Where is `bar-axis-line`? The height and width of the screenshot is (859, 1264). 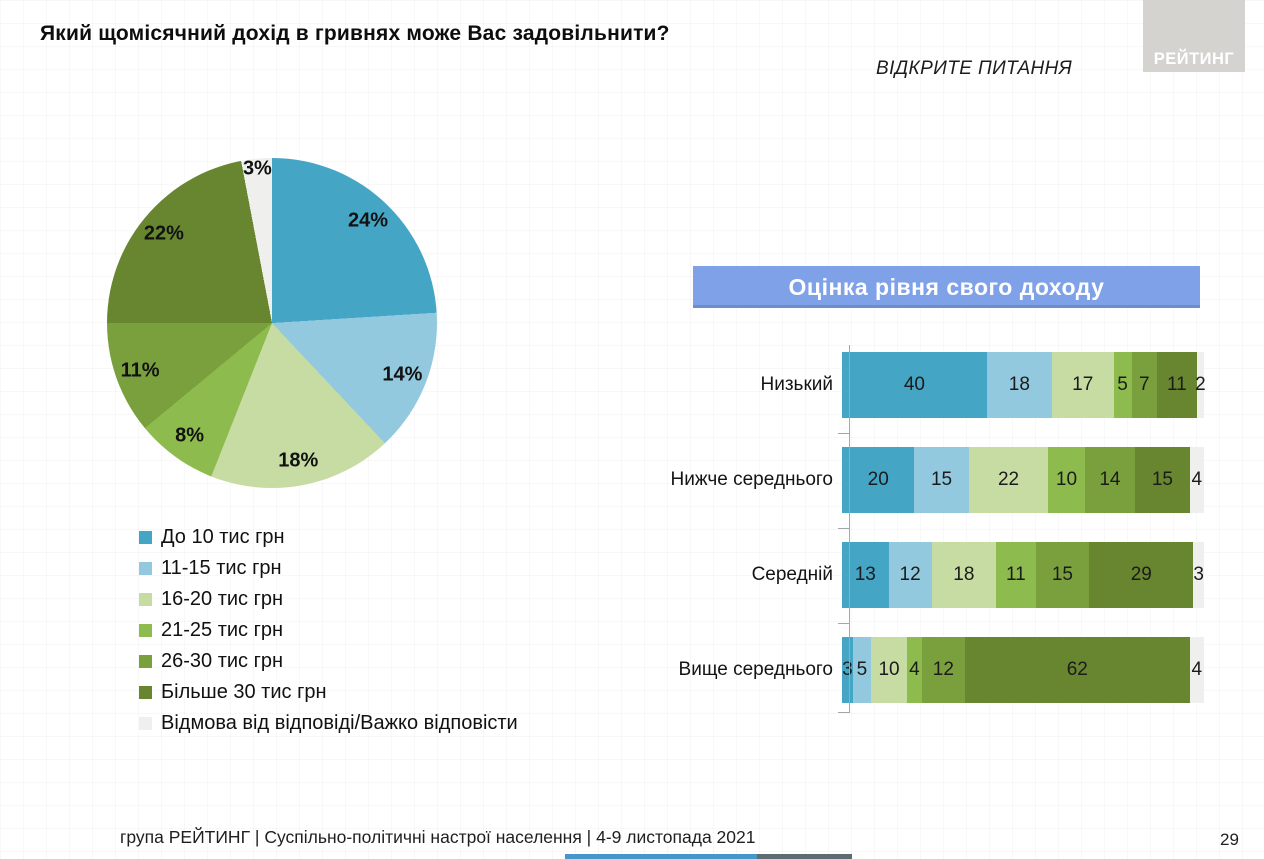 bar-axis-line is located at coordinates (849, 529).